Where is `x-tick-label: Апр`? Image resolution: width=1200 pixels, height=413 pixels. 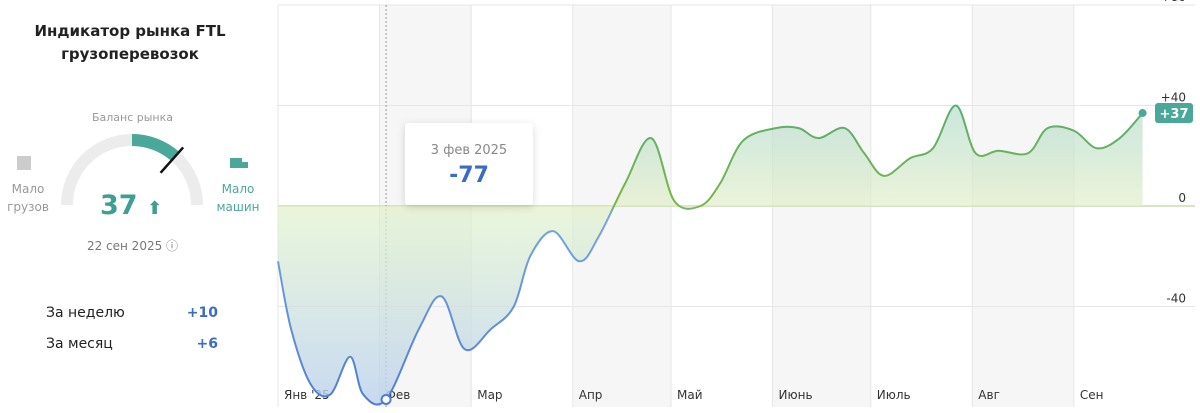
x-tick-label: Апр is located at coordinates (591, 395).